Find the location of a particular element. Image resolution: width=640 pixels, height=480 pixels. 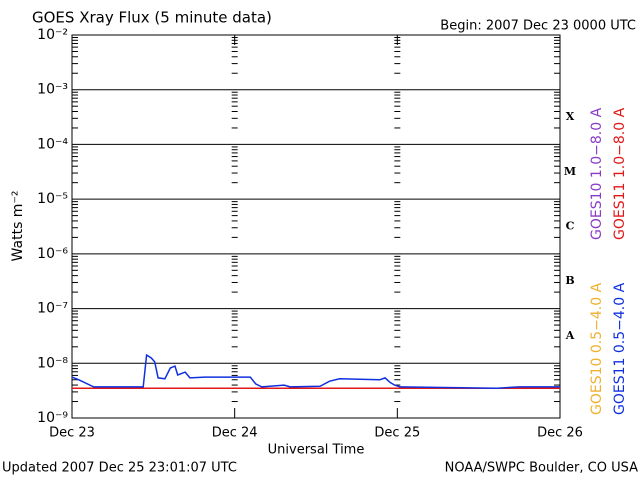

y-tick-label: 10⁻⁵ is located at coordinates (52, 199).